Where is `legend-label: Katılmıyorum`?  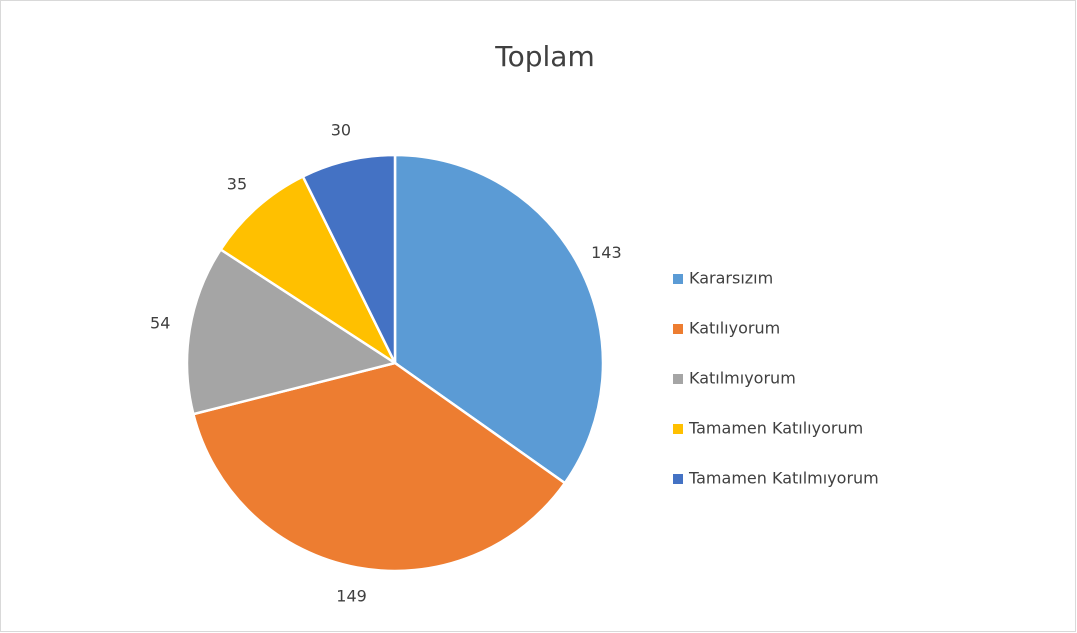
legend-label: Katılmıyorum is located at coordinates (742, 378).